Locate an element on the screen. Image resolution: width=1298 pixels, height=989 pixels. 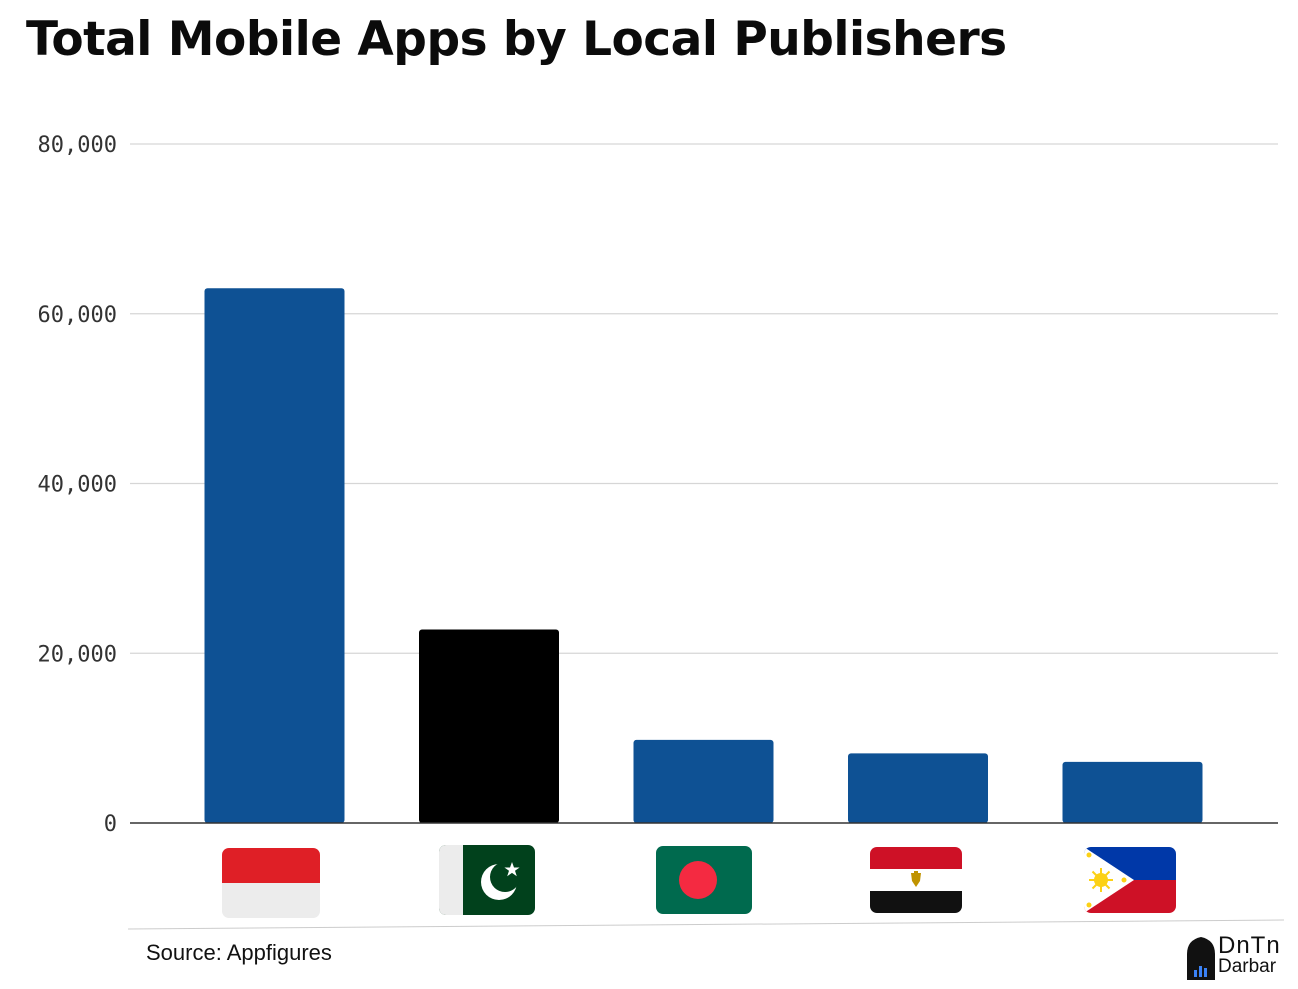
bangladesh-flag-icon is located at coordinates (704, 880).